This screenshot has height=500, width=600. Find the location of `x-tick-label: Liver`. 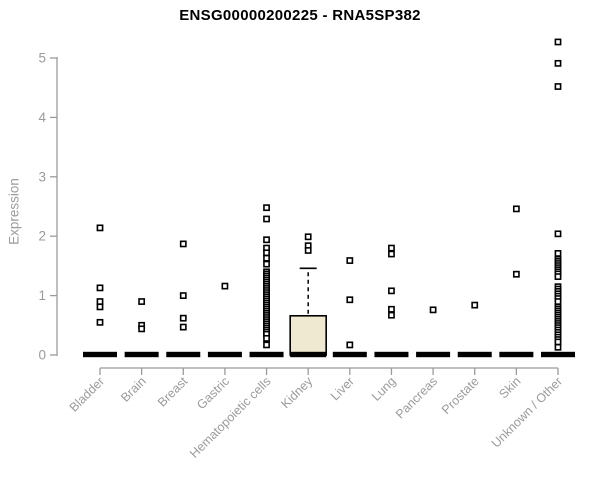

x-tick-label: Liver is located at coordinates (342, 388).